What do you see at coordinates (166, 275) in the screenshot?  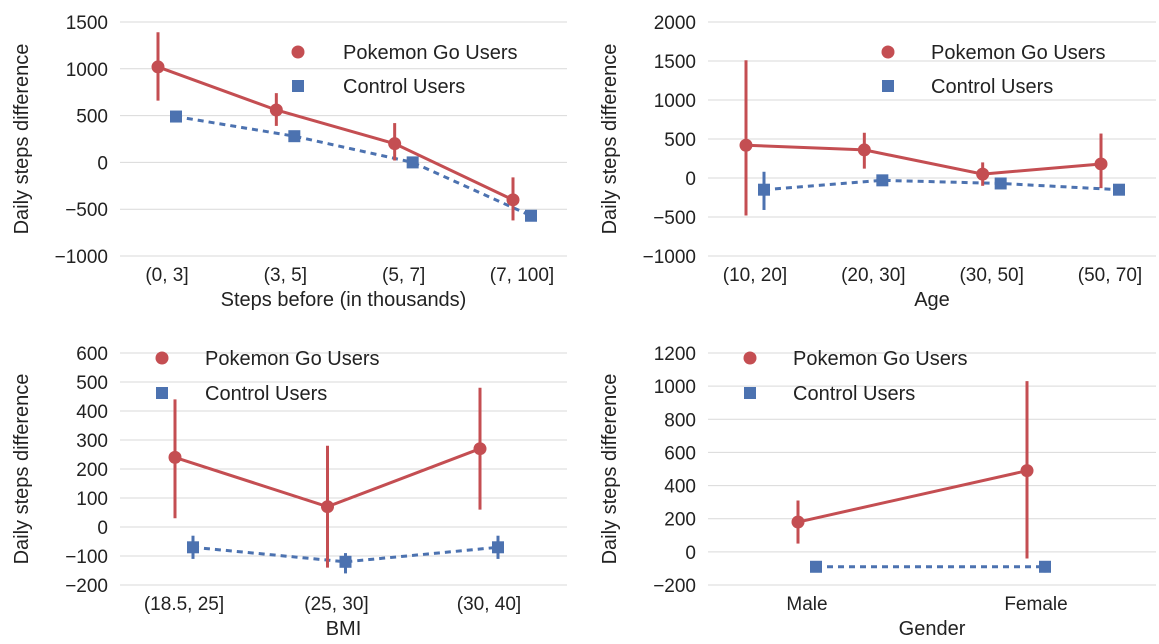 I see `x-tick-label: (0, 3]` at bounding box center [166, 275].